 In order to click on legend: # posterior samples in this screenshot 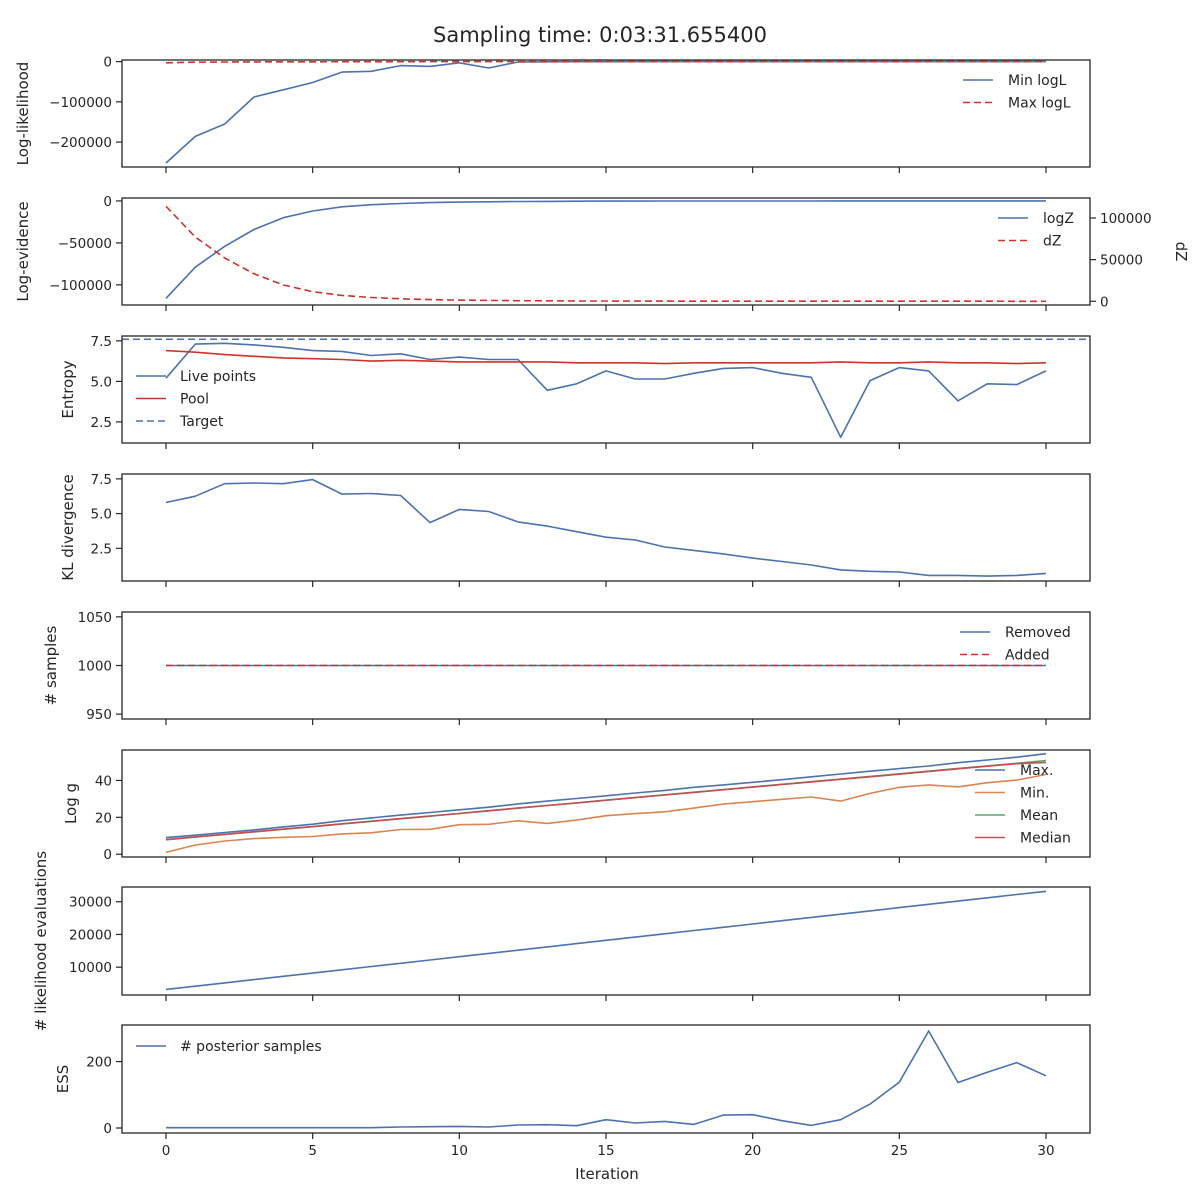, I will do `click(229, 1047)`.